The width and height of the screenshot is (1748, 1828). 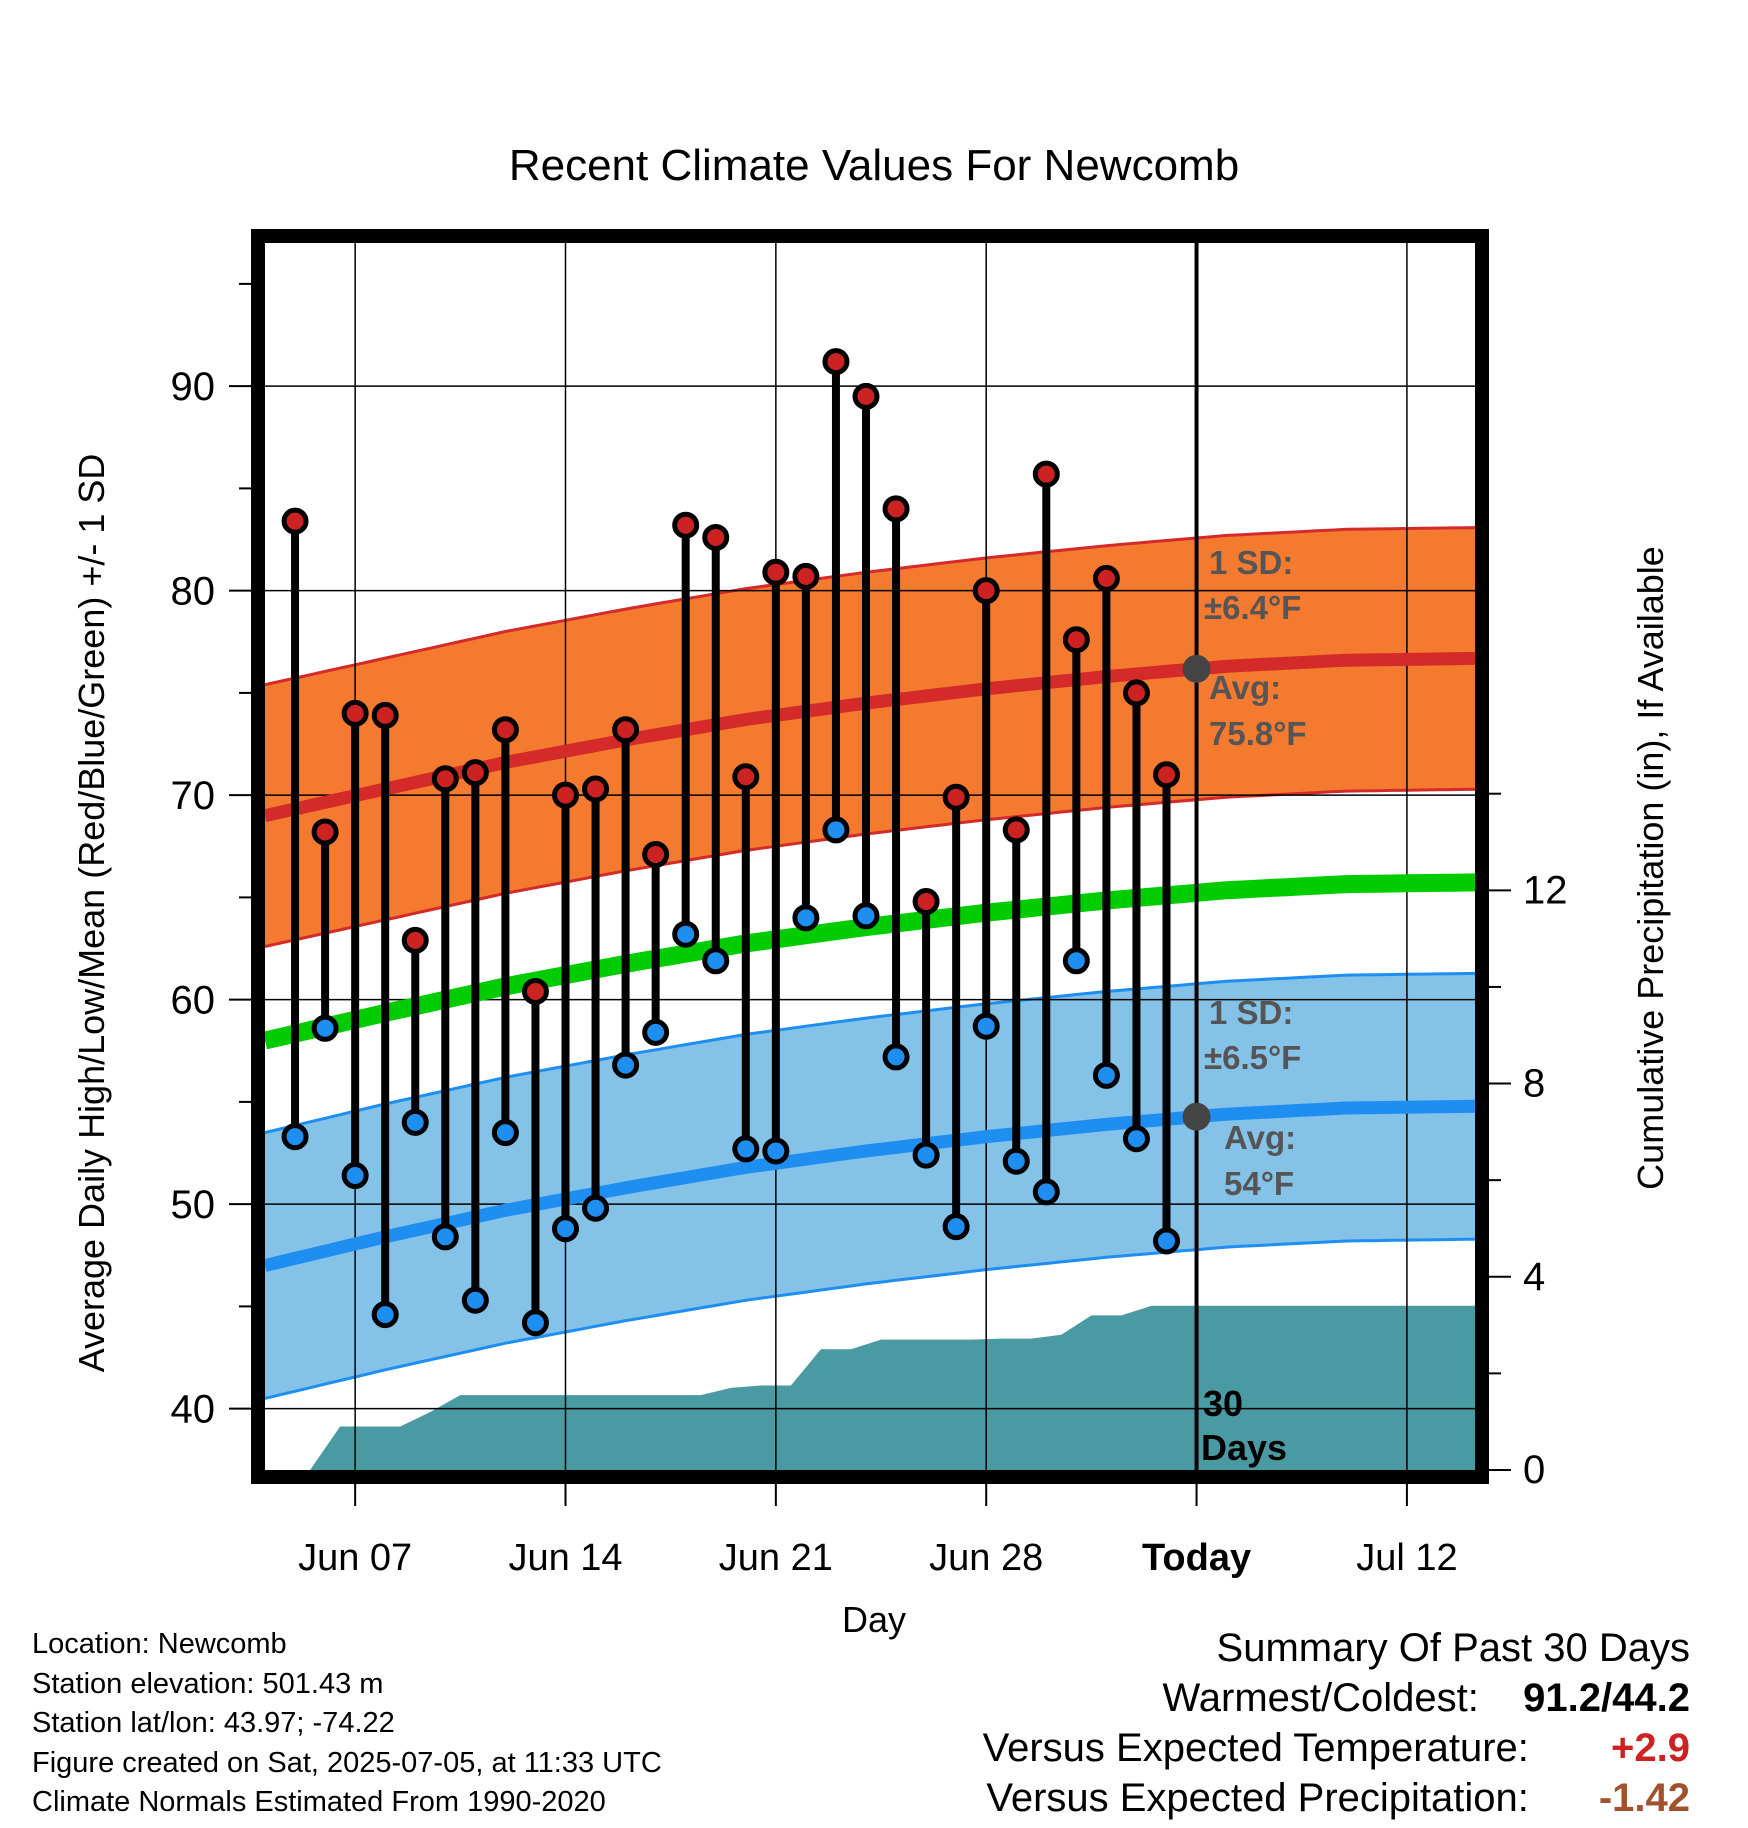 What do you see at coordinates (193, 1410) in the screenshot?
I see `y-left-tick-label: 40` at bounding box center [193, 1410].